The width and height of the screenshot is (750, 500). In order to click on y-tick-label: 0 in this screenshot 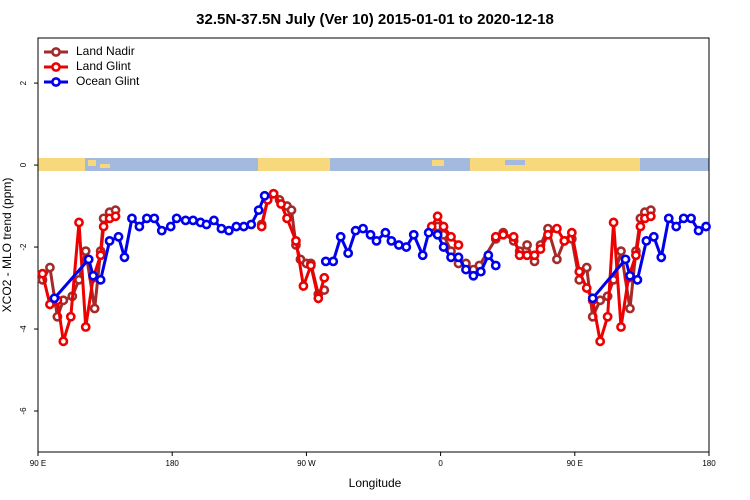, I will do `click(23, 164)`.